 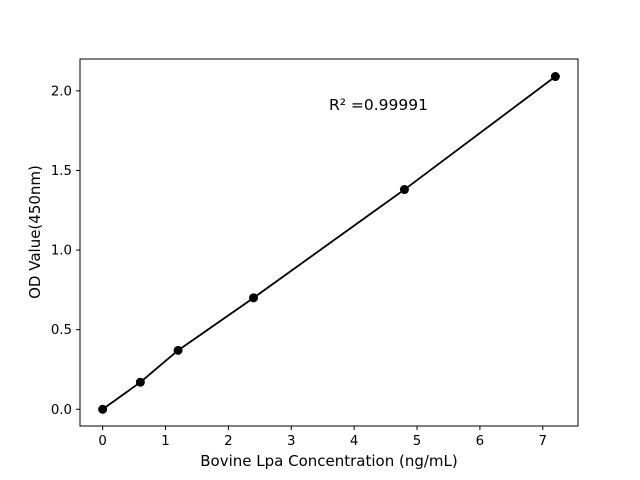 What do you see at coordinates (61, 251) in the screenshot?
I see `y-tick-label: 1.0` at bounding box center [61, 251].